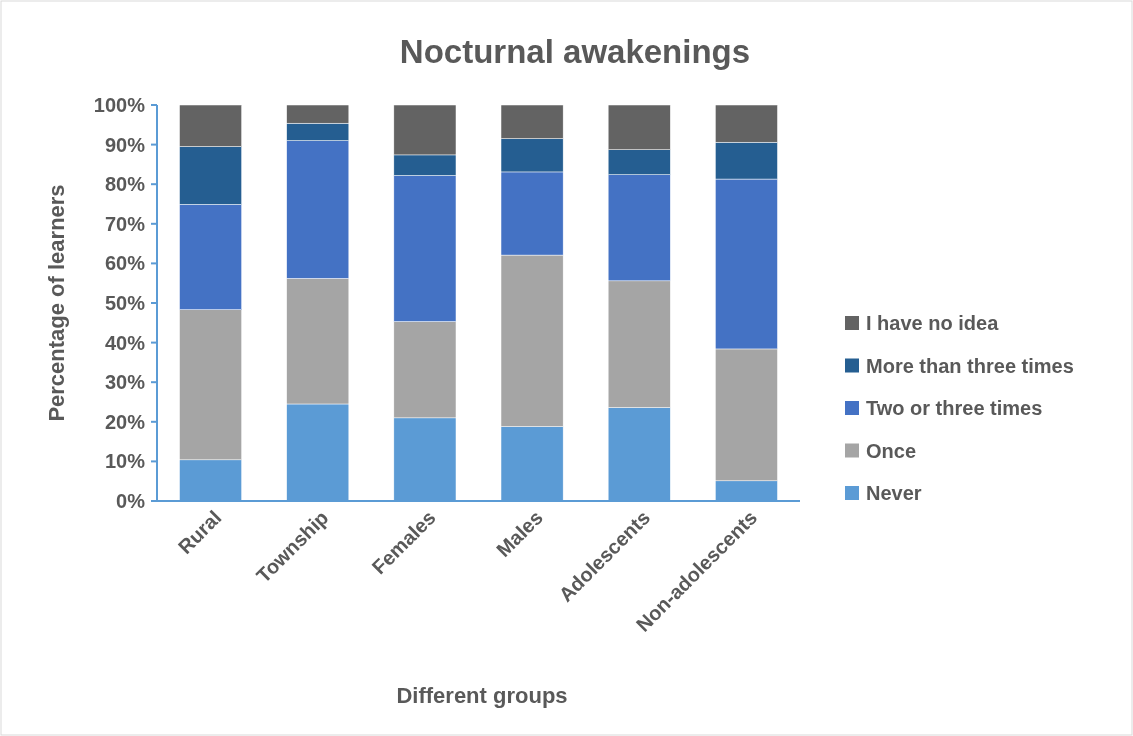 This screenshot has width=1133, height=736. Describe the element at coordinates (970, 365) in the screenshot. I see `legend-label: More than three times` at that location.